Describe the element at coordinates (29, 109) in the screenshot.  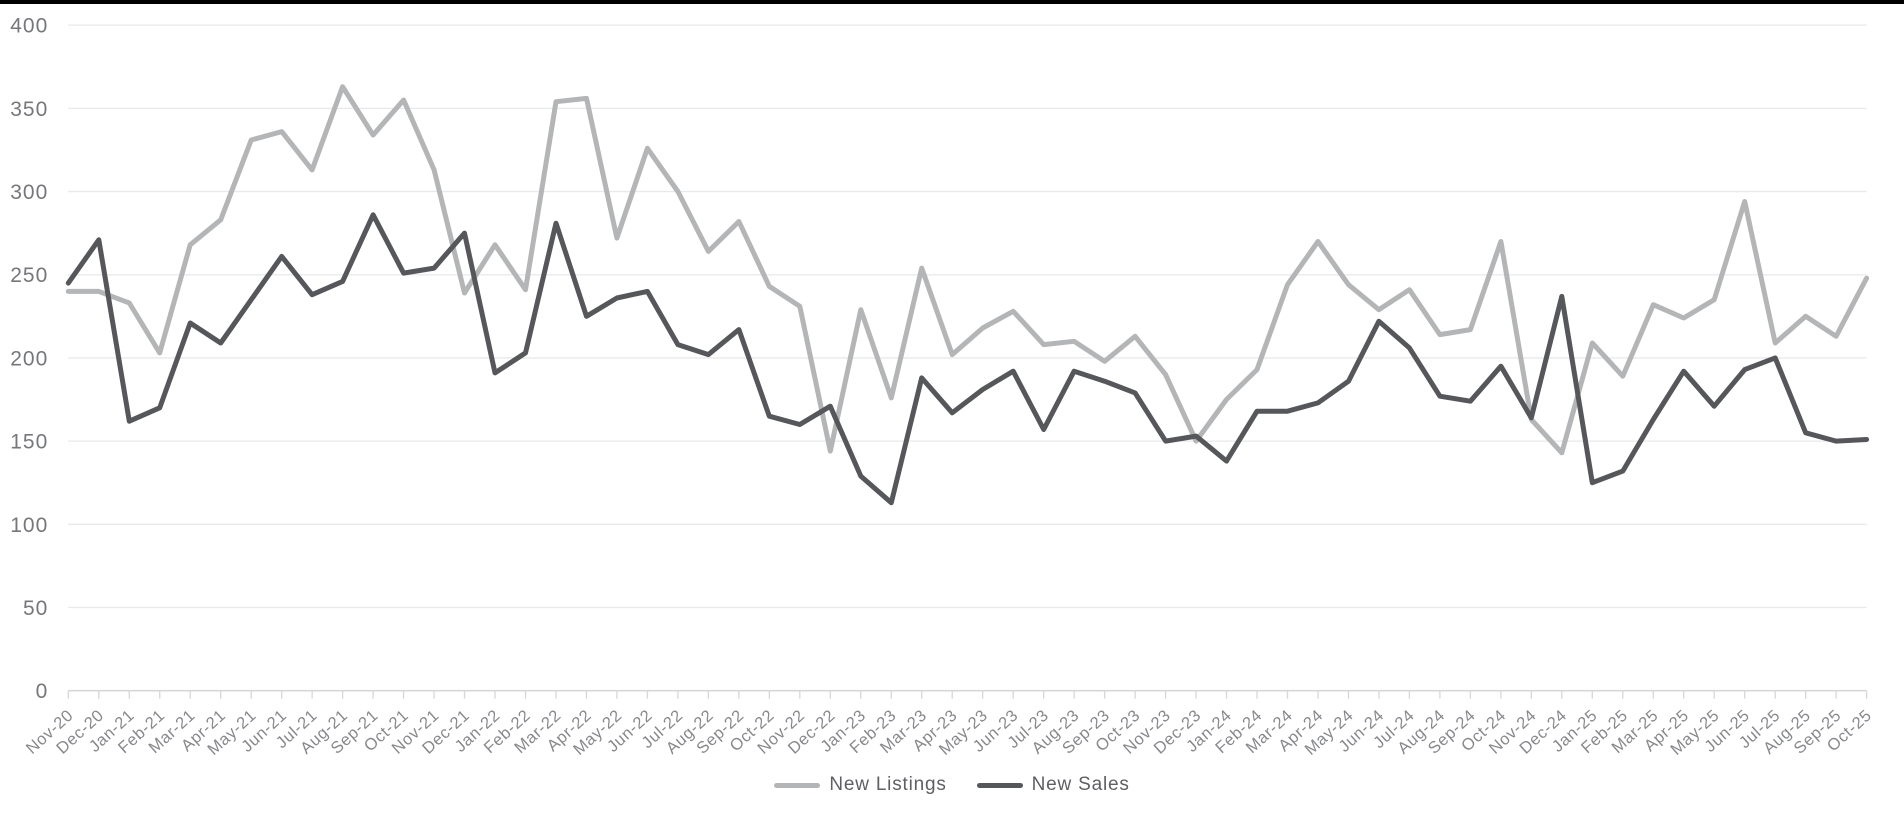
I see `y-axis-tick-label: 350` at that location.